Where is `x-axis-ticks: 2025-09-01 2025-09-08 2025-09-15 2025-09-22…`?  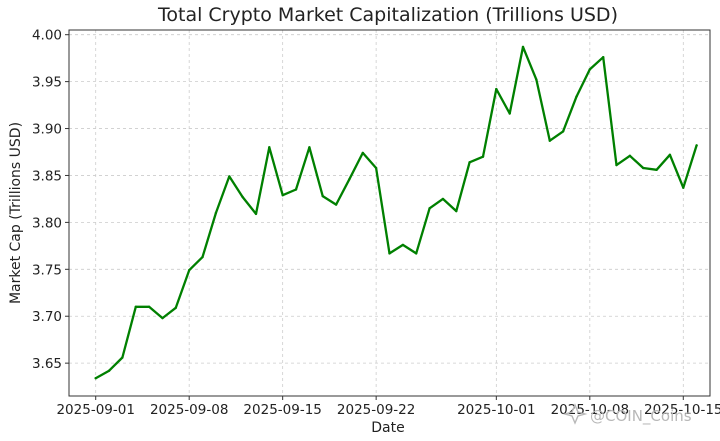
x-axis-ticks: 2025-09-01 2025-09-08 2025-09-15 2025-09-22… is located at coordinates (388, 407).